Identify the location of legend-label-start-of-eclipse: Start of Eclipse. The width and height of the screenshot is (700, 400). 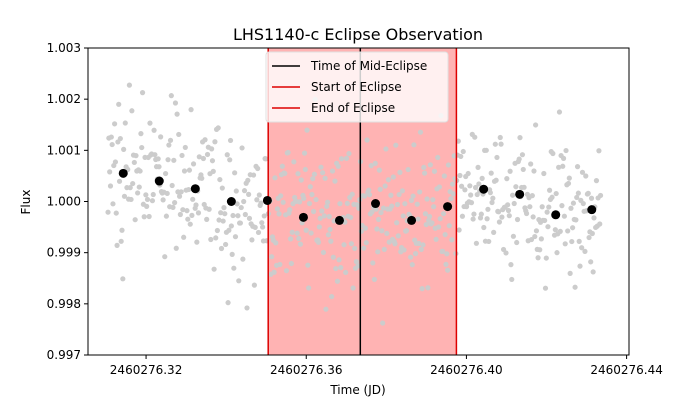
(356, 87).